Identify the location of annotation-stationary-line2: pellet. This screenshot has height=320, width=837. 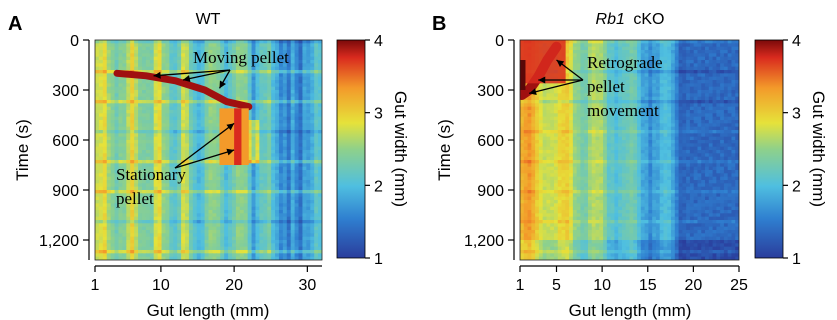
(135, 198).